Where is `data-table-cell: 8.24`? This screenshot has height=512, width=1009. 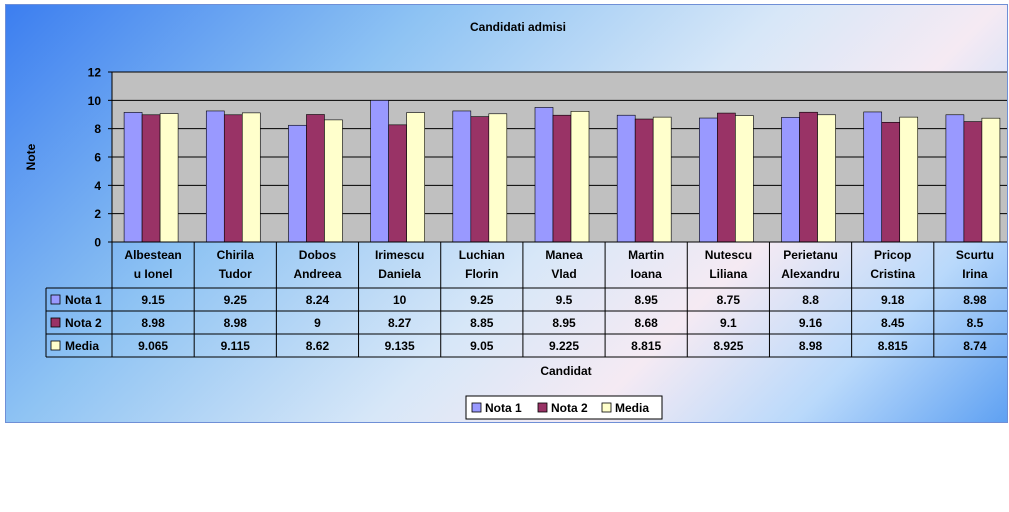
data-table-cell: 8.24 is located at coordinates (318, 300).